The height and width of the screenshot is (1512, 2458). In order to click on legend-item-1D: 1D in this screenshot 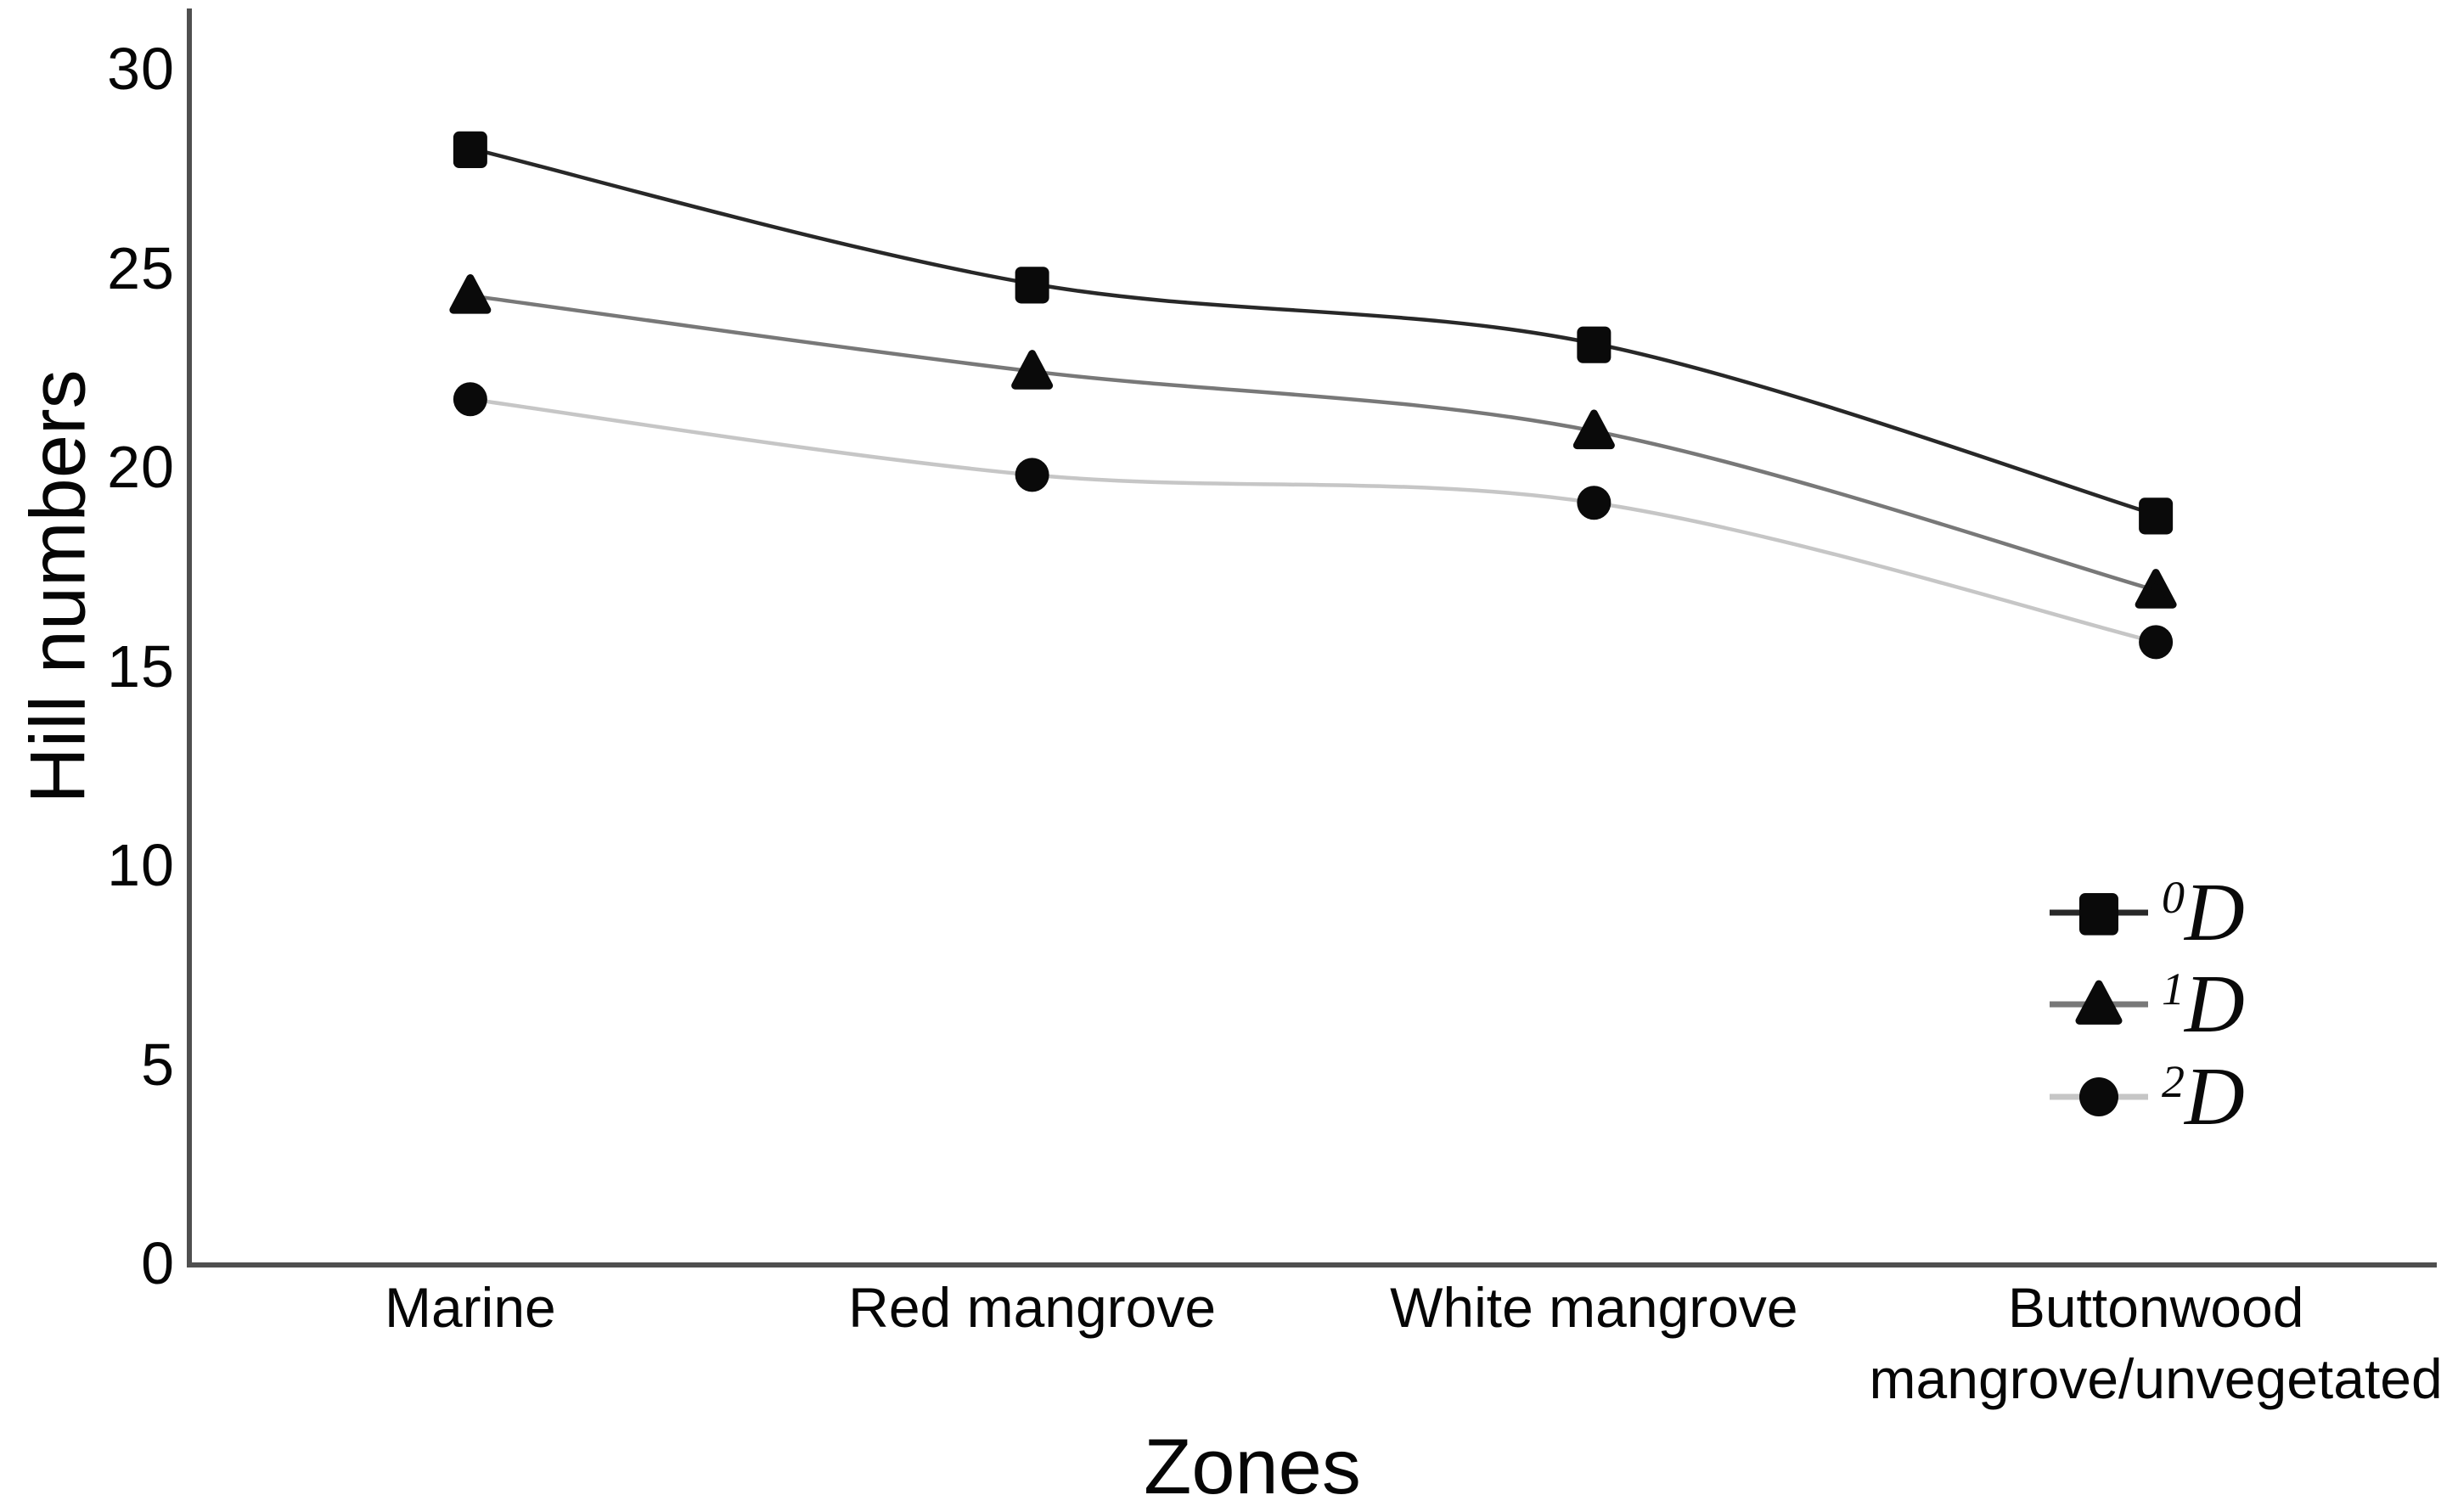, I will do `click(2143, 1005)`.